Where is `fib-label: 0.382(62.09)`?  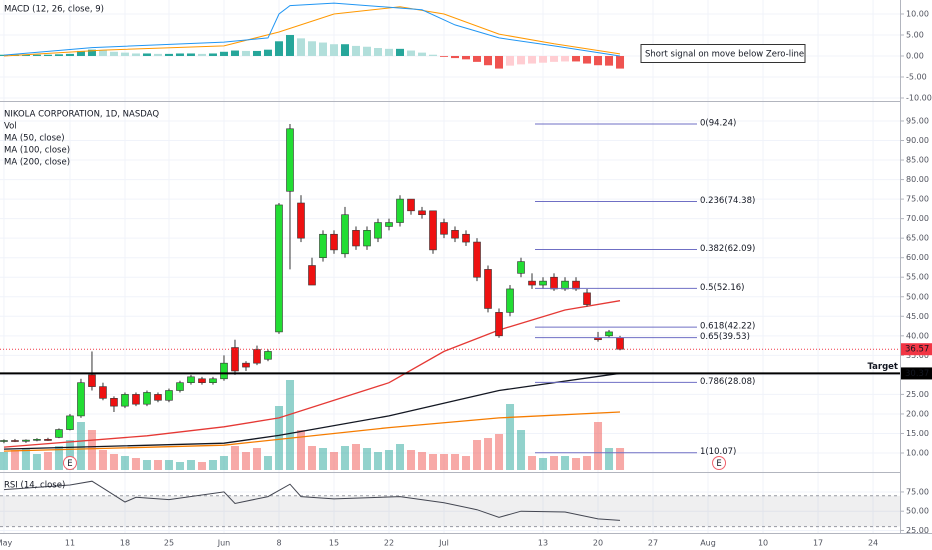 fib-label: 0.382(62.09) is located at coordinates (727, 249).